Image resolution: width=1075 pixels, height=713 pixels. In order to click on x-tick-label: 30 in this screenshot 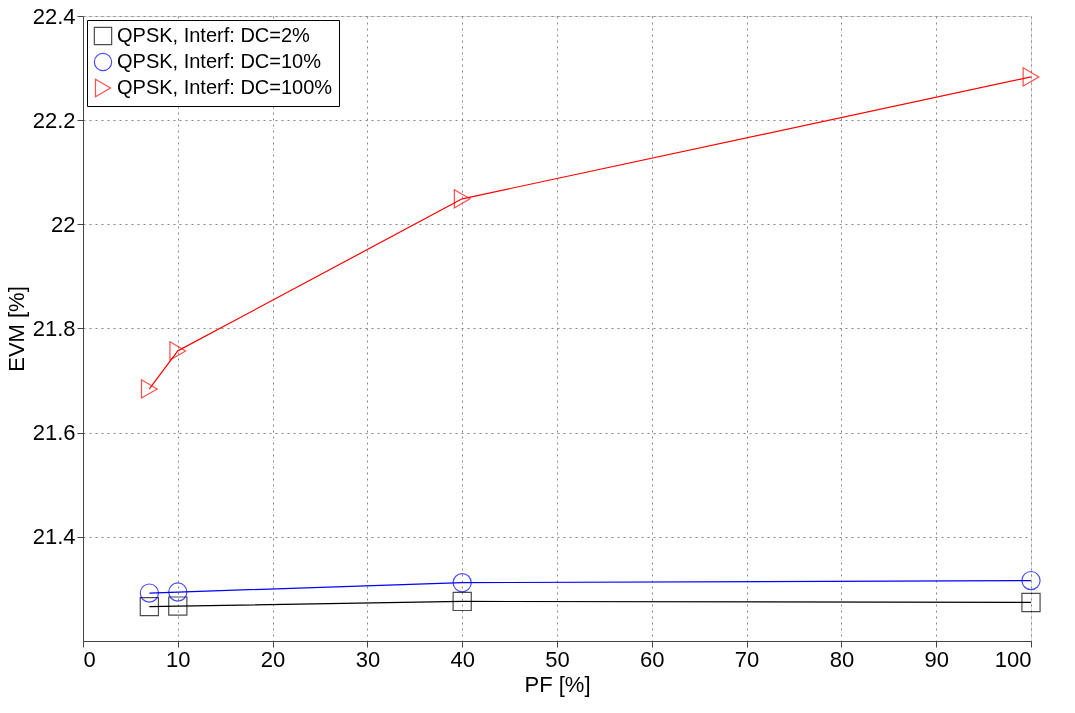, I will do `click(368, 659)`.